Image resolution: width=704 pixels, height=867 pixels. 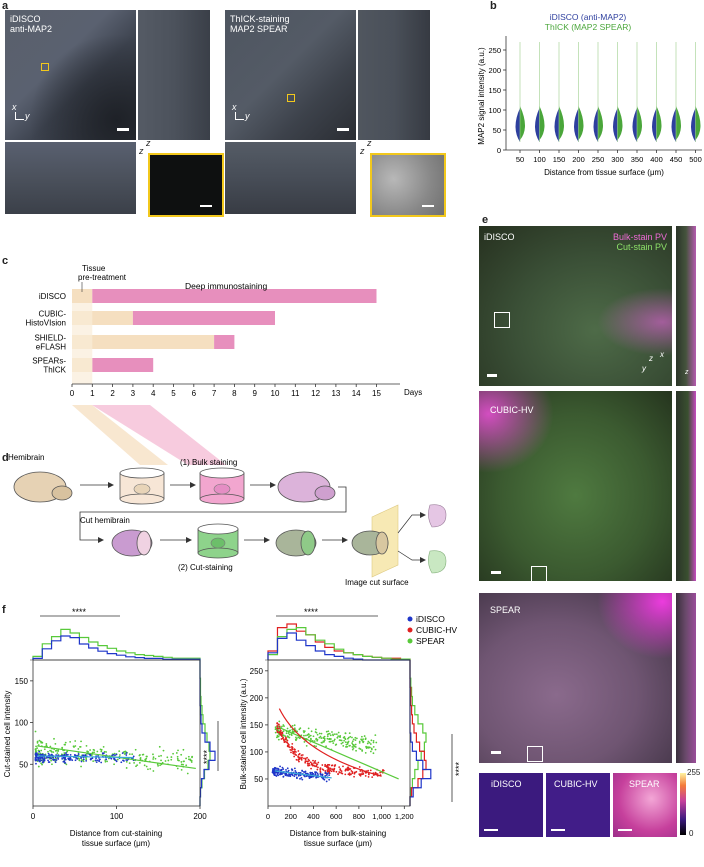 I want to click on x-tick-label: 200, so click(x=578, y=159).